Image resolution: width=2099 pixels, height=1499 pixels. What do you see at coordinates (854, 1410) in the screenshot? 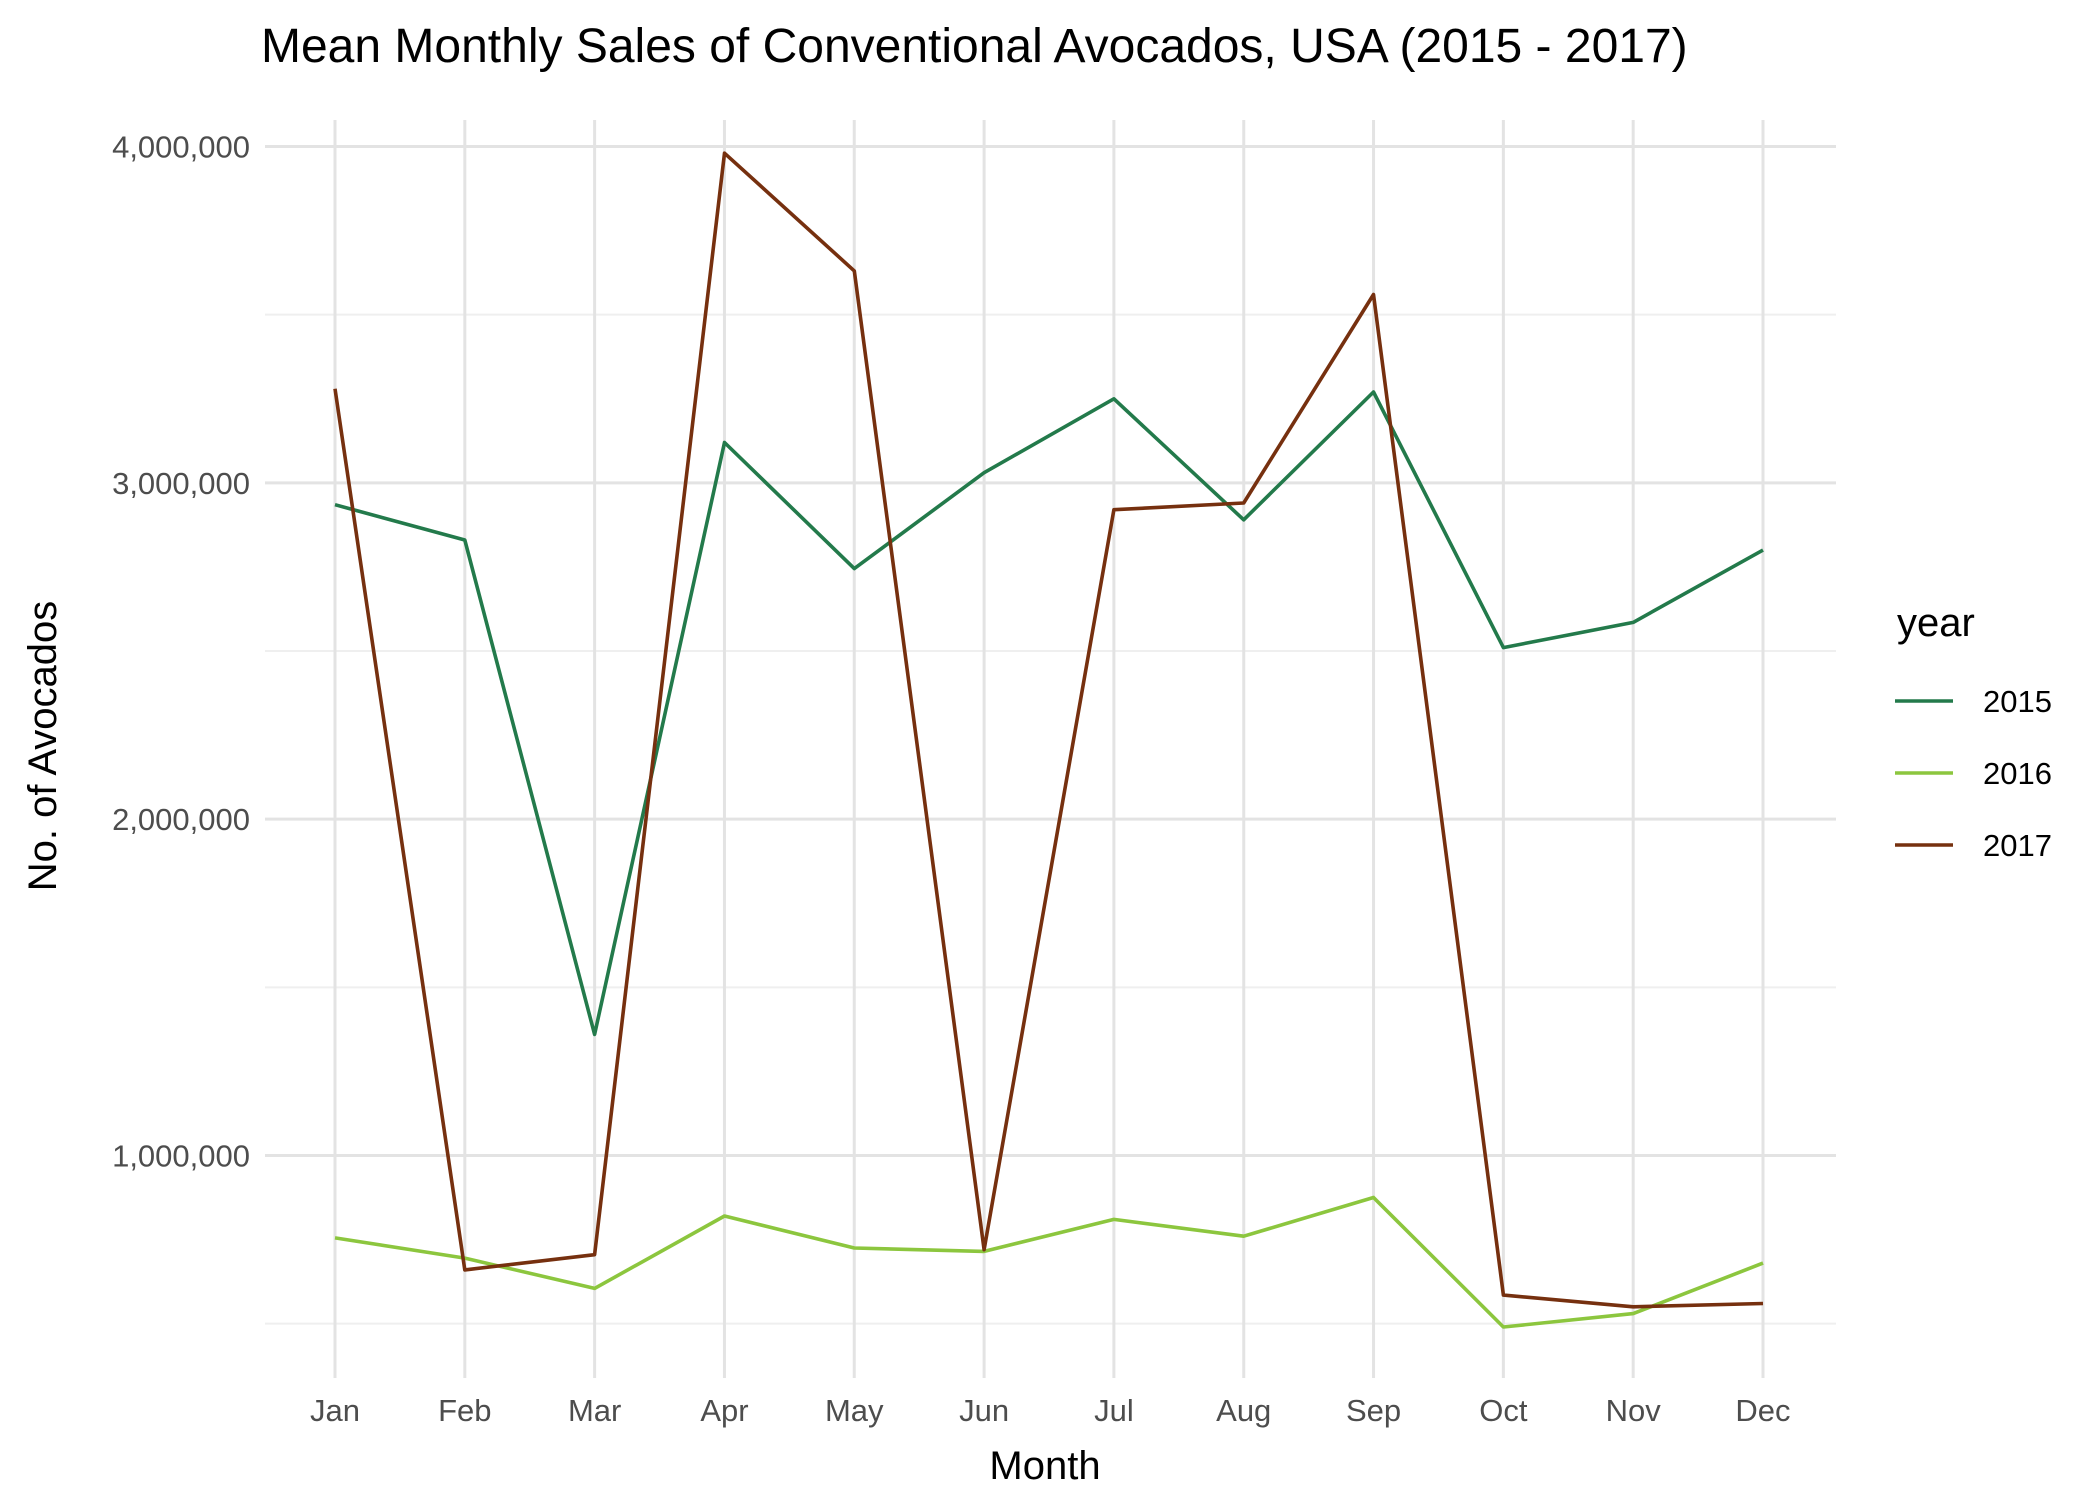
I see `x-tick-label: May` at bounding box center [854, 1410].